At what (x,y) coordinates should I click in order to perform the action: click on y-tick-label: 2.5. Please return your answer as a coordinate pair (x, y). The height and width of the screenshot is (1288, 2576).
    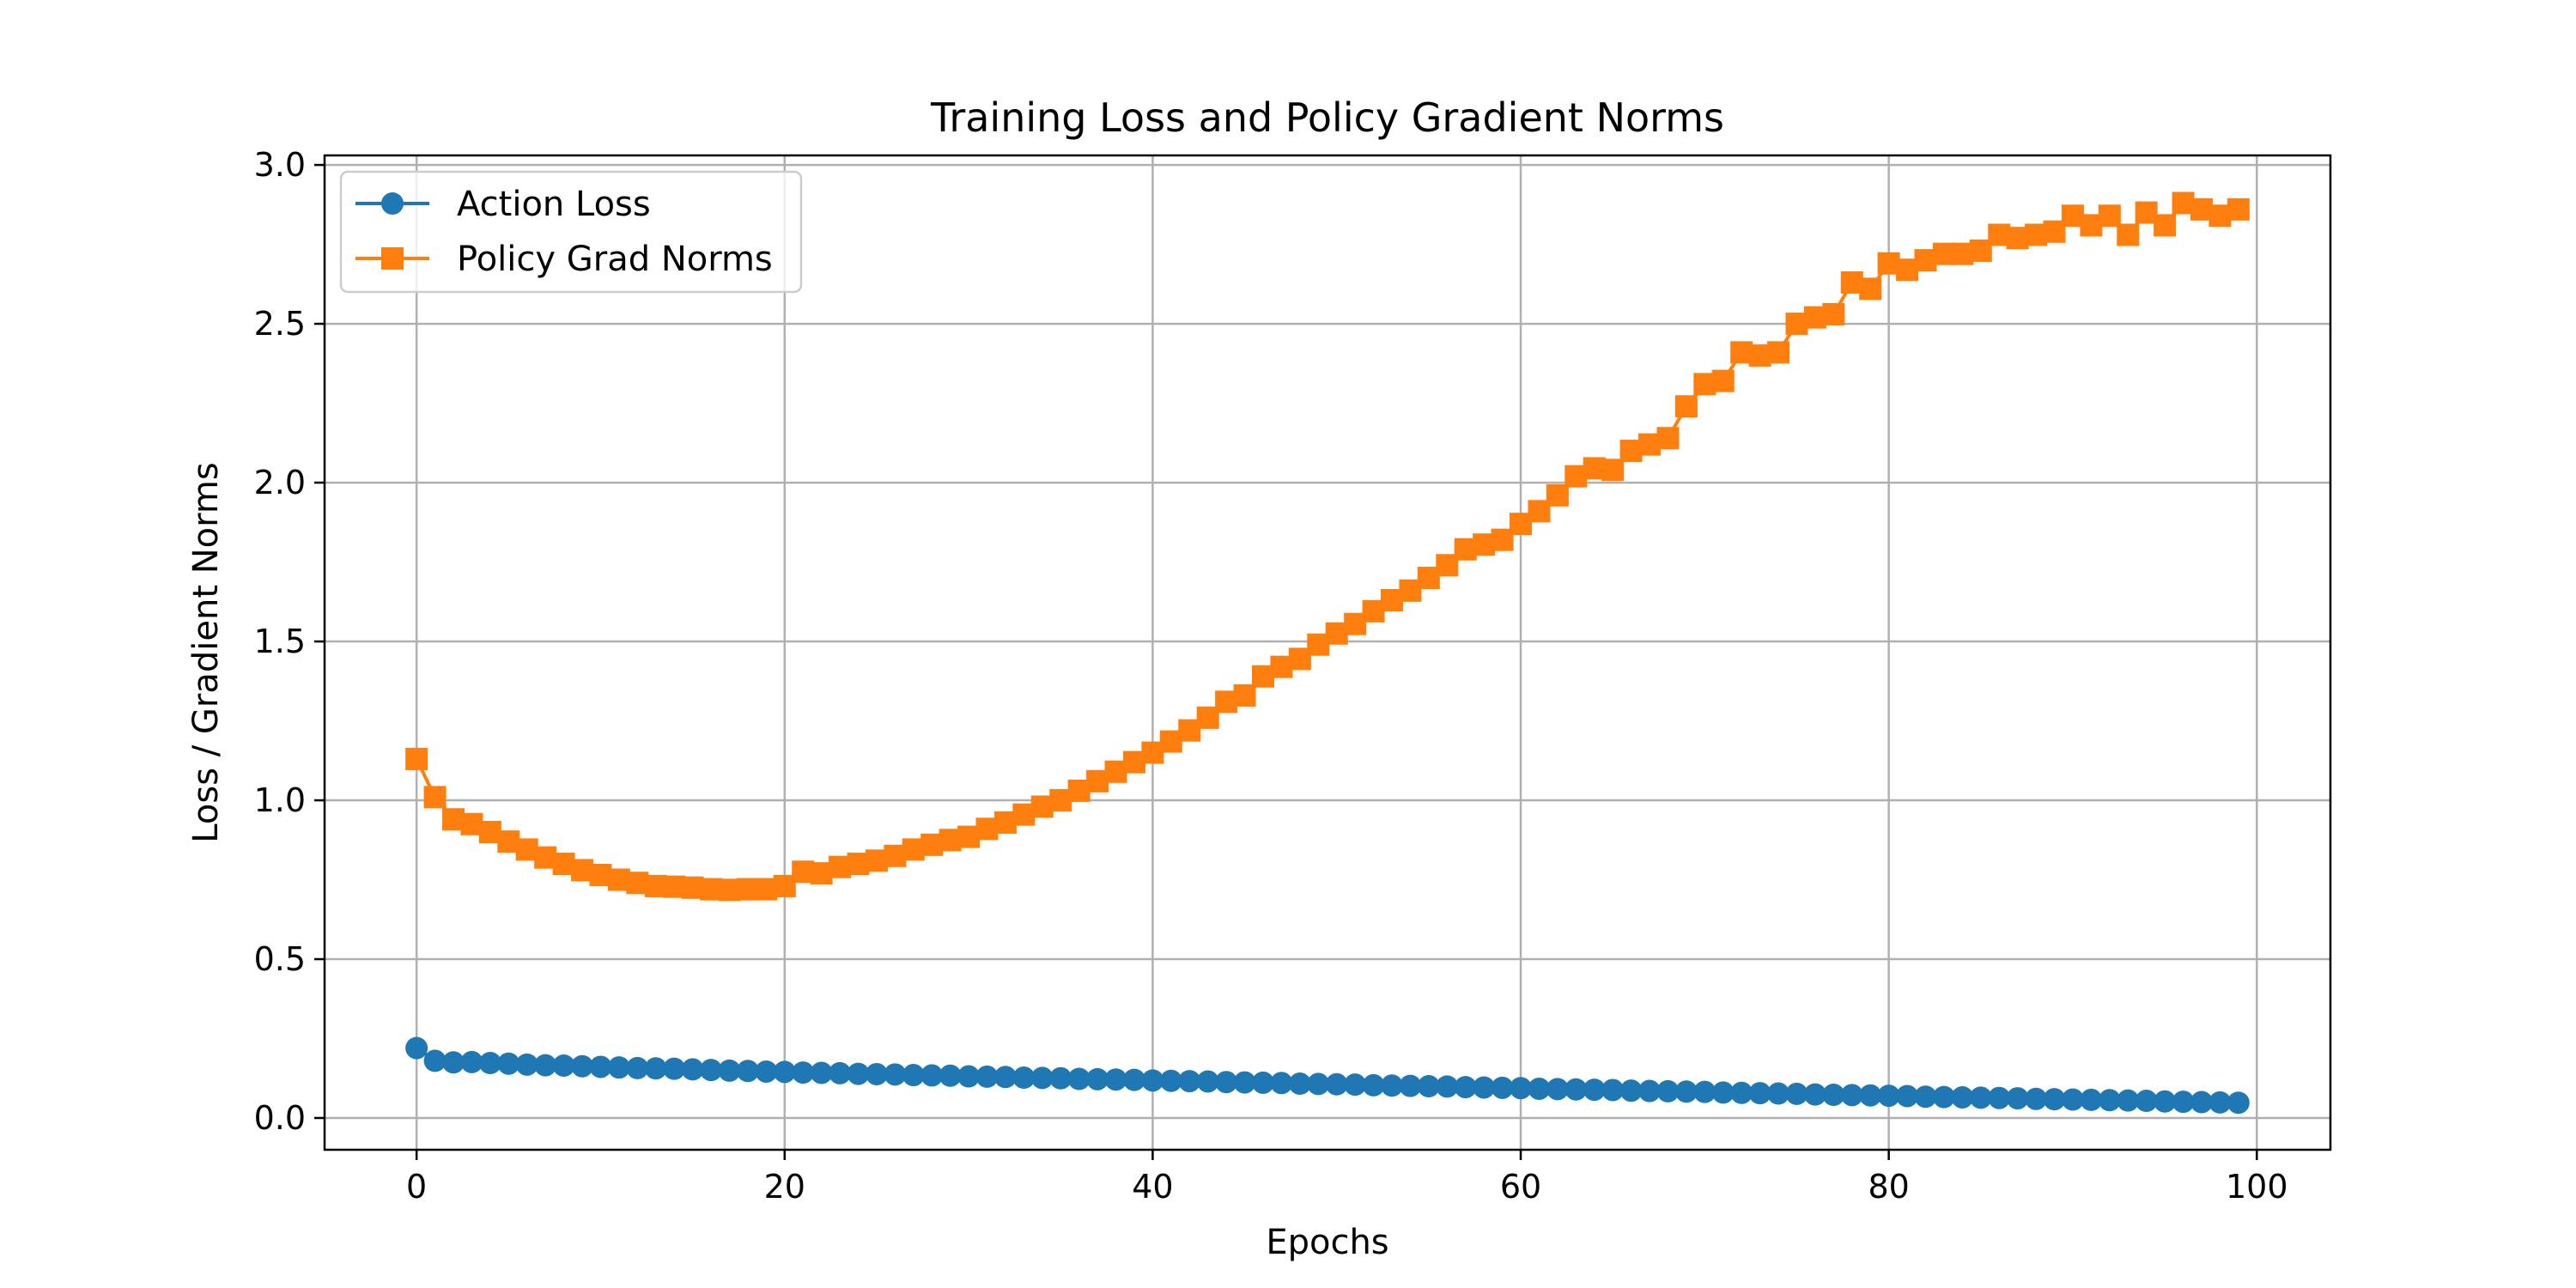
    Looking at the image, I should click on (280, 324).